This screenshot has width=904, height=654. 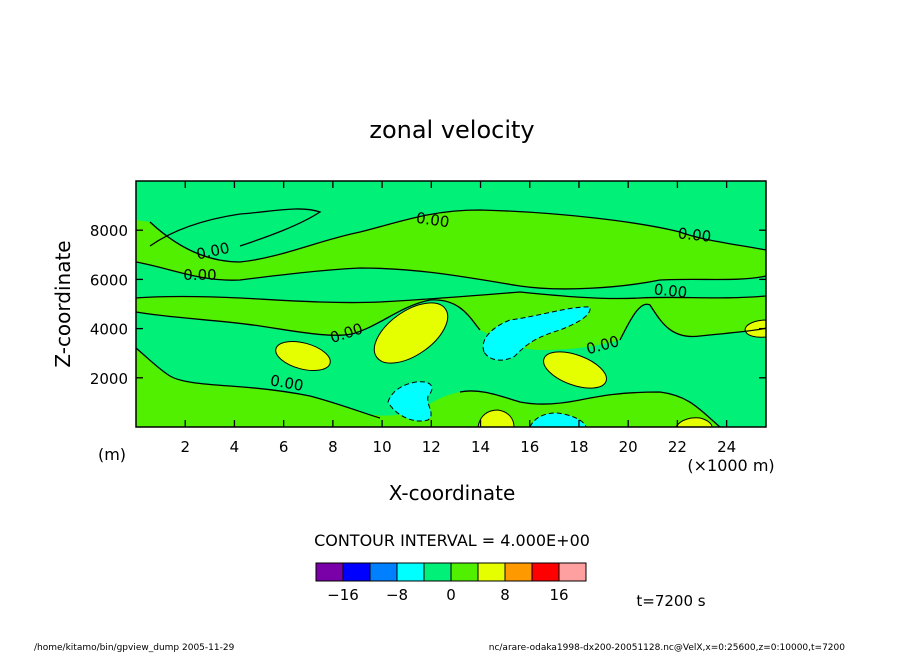 I want to click on contour-label-8: 0.00, so click(x=287, y=383).